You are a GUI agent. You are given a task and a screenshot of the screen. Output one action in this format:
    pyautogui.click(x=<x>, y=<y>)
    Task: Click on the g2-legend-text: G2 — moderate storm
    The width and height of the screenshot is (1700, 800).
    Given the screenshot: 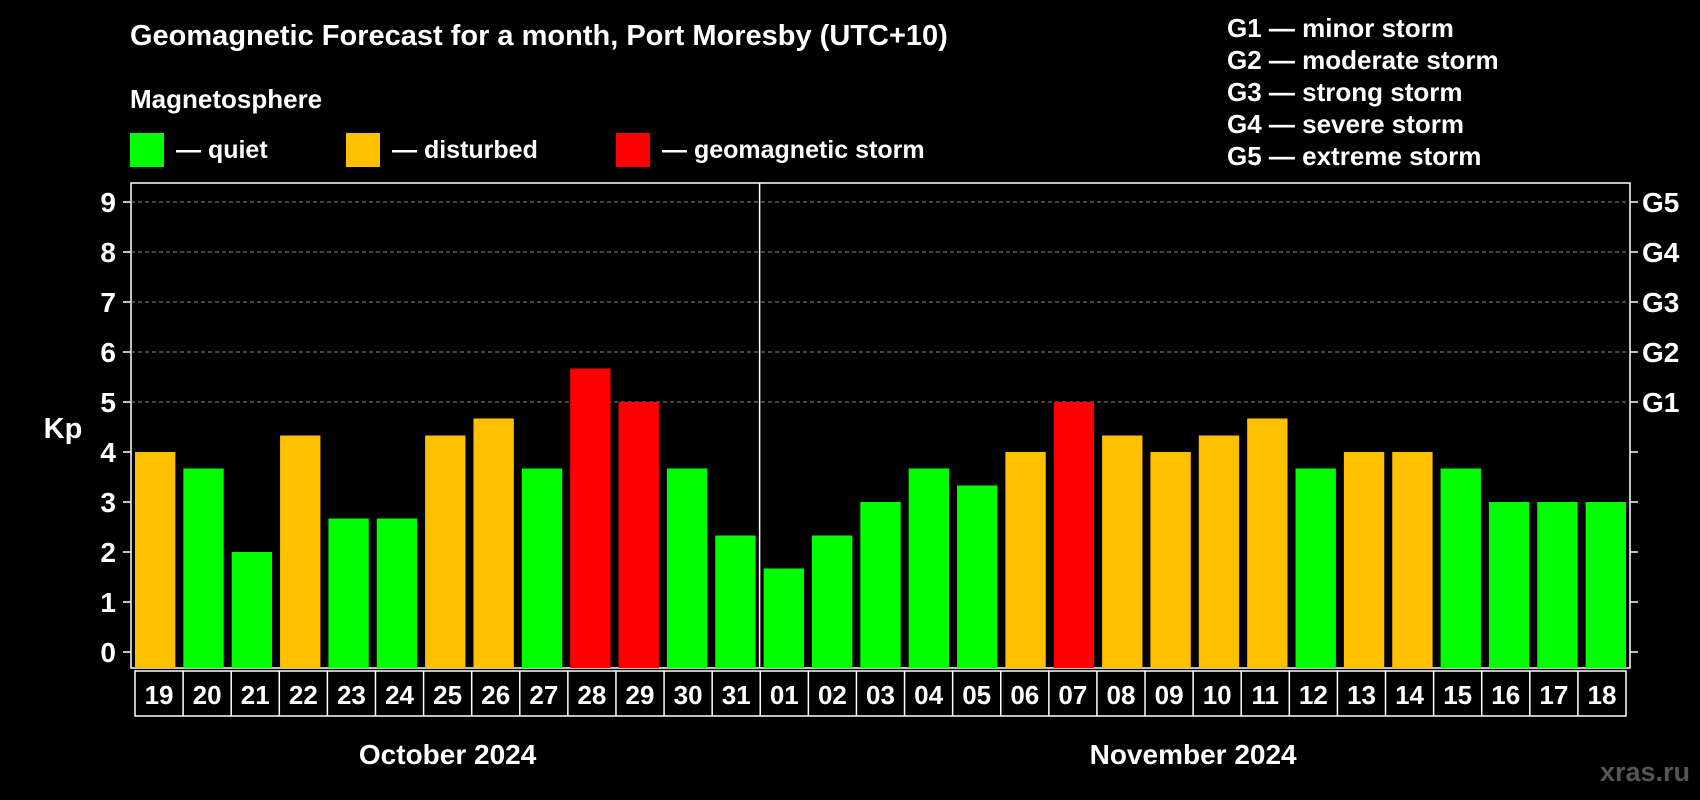 What is the action you would take?
    pyautogui.click(x=1363, y=60)
    